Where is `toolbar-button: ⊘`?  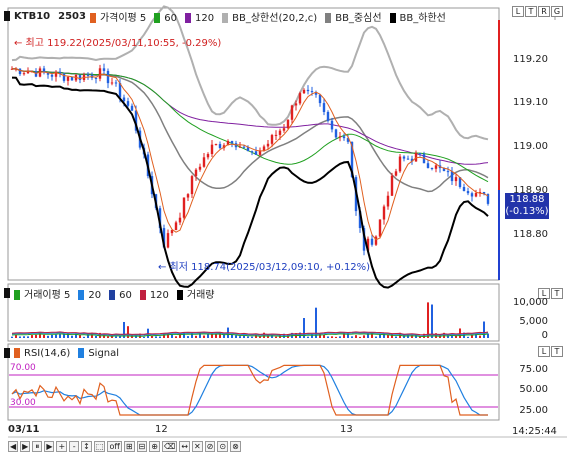 toolbar-button: ⊘ is located at coordinates (210, 446).